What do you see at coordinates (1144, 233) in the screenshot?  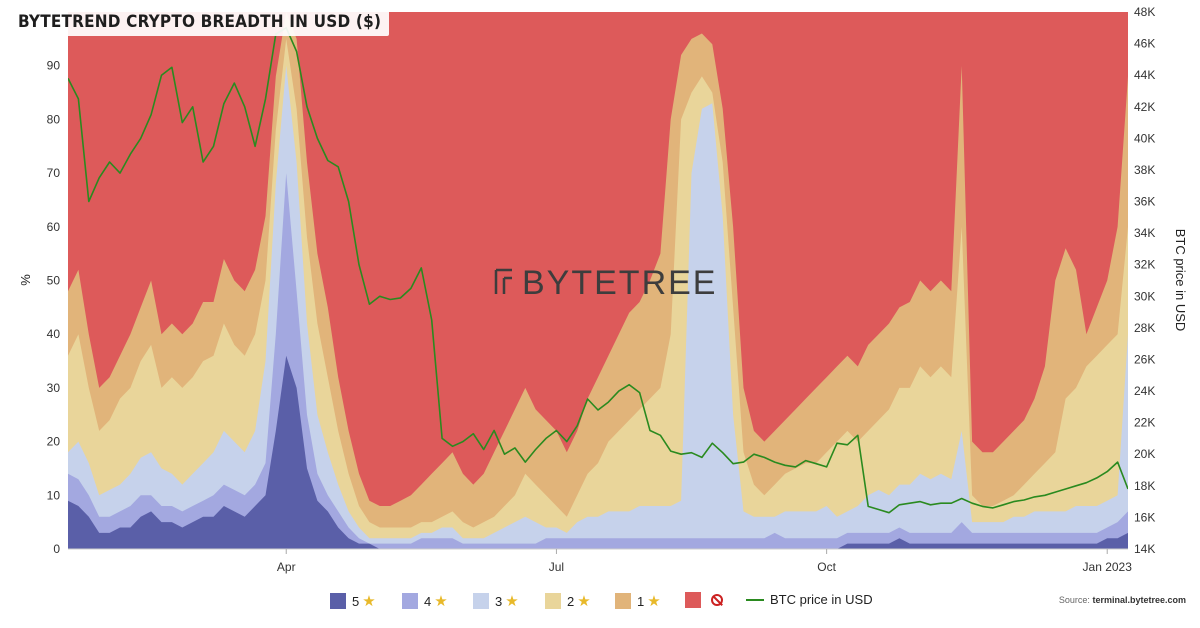 I see `y-right-tick-label: 34K` at bounding box center [1144, 233].